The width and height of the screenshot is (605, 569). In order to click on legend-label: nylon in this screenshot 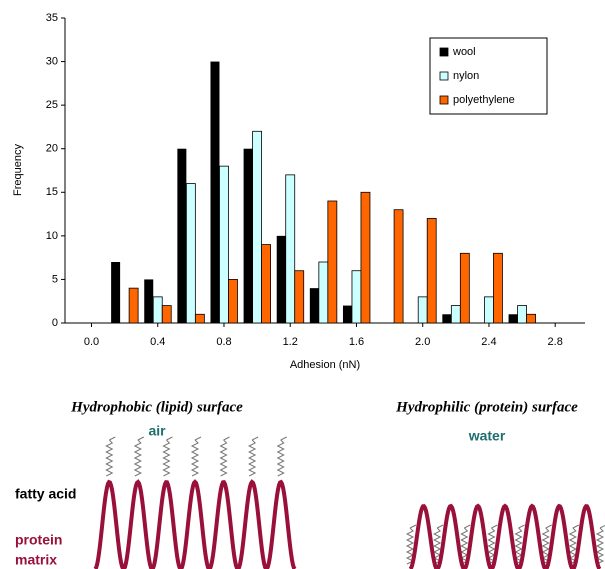, I will do `click(466, 76)`.